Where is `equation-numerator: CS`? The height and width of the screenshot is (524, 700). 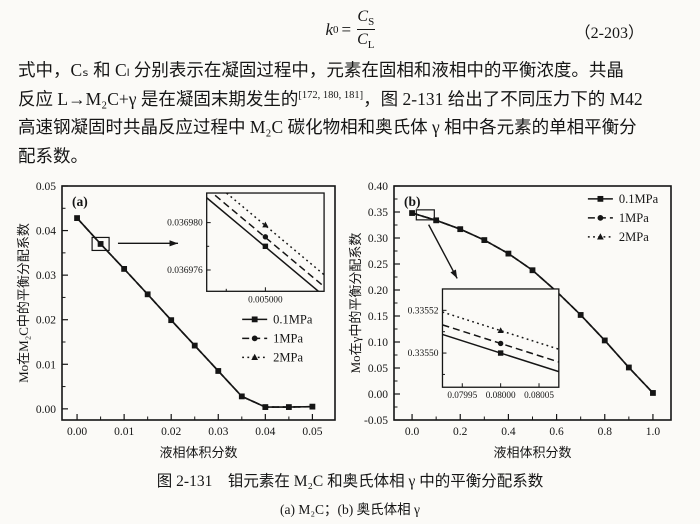
equation-numerator: CS is located at coordinates (366, 18).